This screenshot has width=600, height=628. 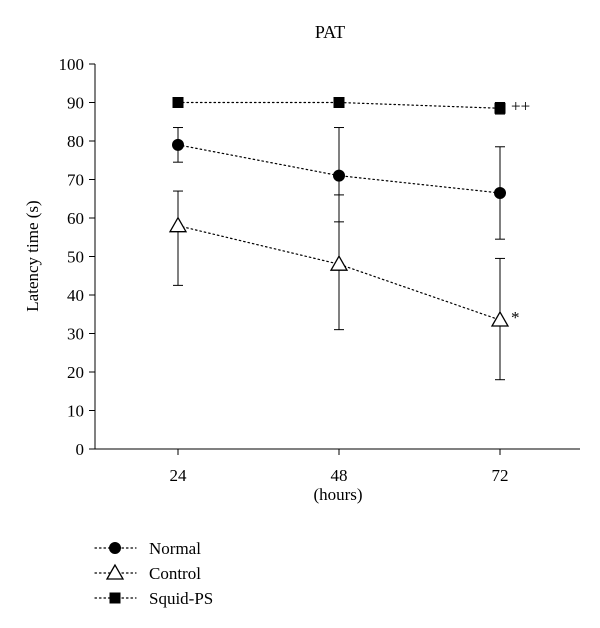 What do you see at coordinates (75, 180) in the screenshot?
I see `y-tick-label: 70` at bounding box center [75, 180].